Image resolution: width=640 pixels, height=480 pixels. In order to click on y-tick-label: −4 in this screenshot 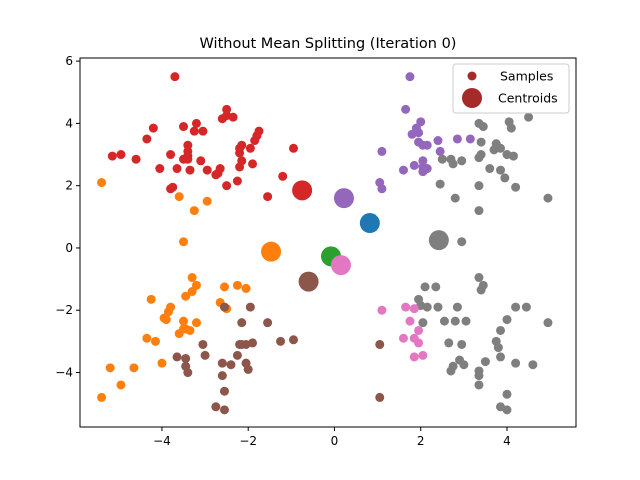, I will do `click(64, 373)`.